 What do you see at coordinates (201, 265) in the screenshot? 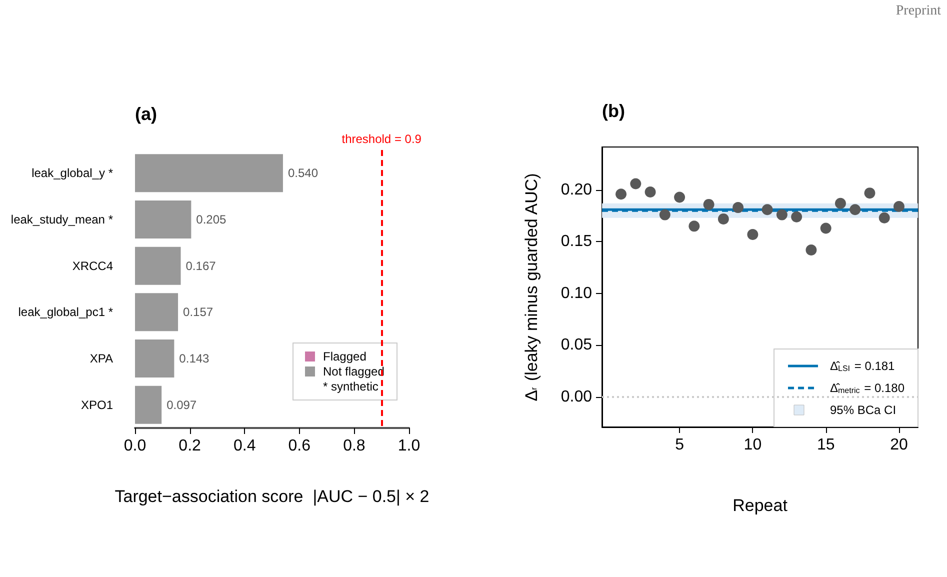
I see `data-label: 0.167` at bounding box center [201, 265].